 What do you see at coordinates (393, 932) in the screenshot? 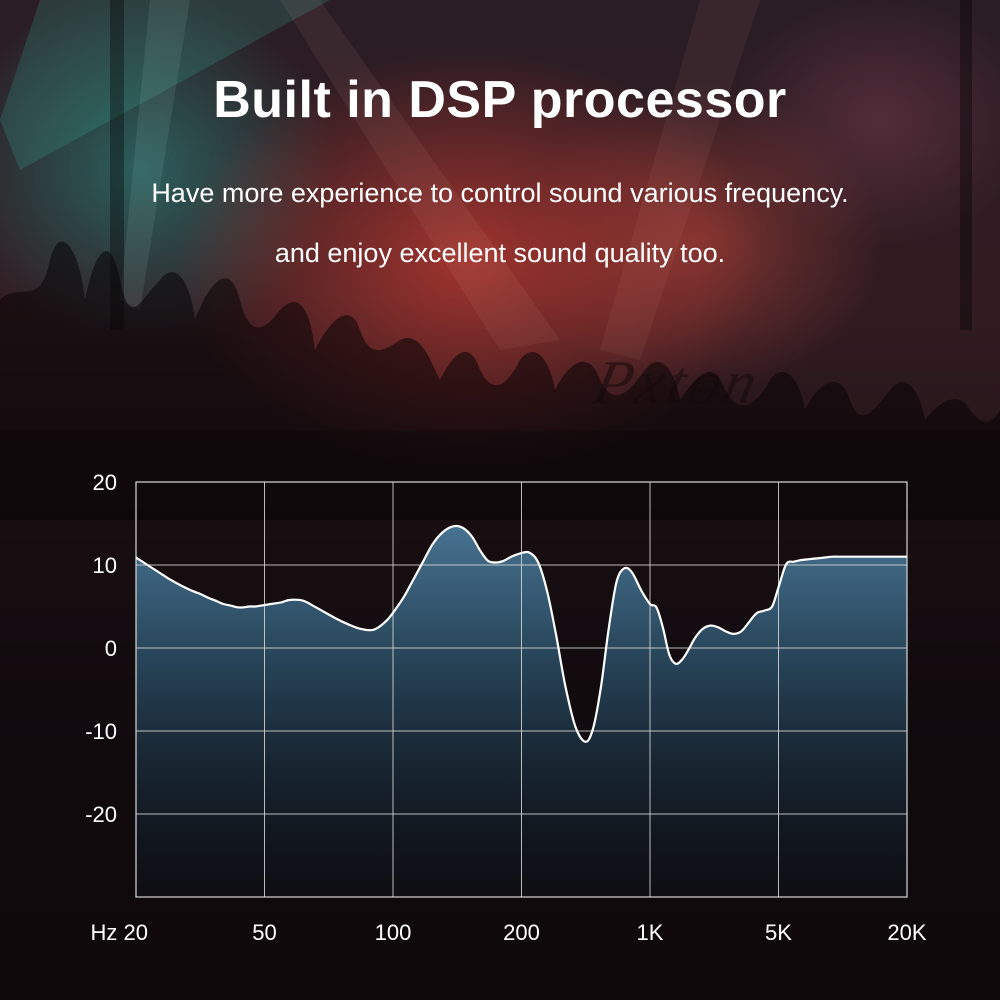
I see `x-tick-label: 100` at bounding box center [393, 932].